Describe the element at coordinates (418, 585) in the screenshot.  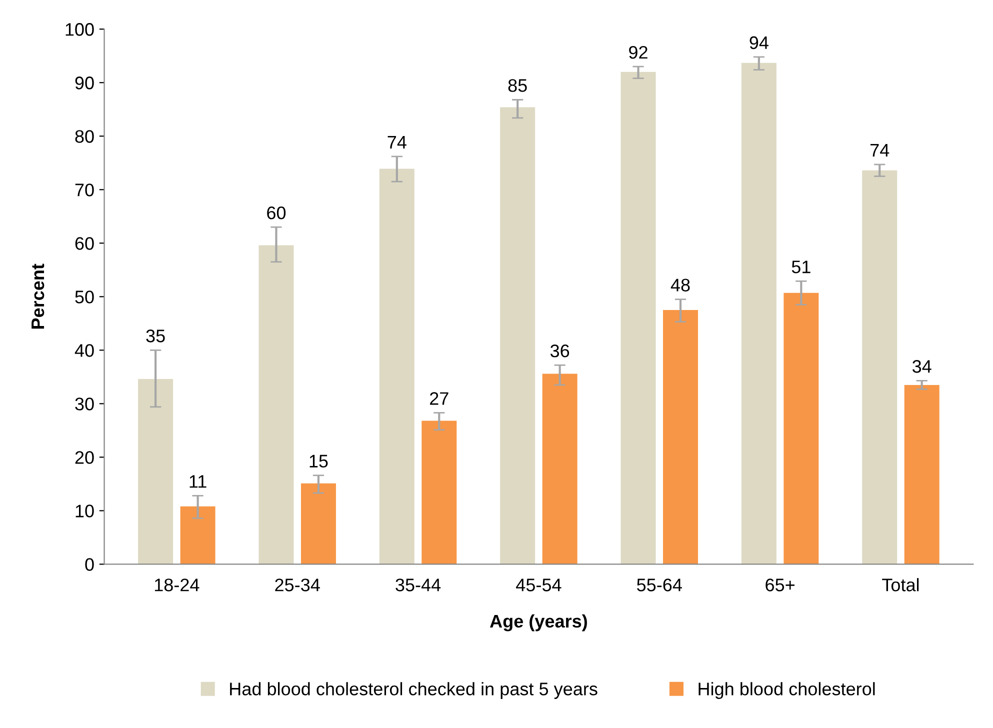
I see `x-tick-label: 35-44` at that location.